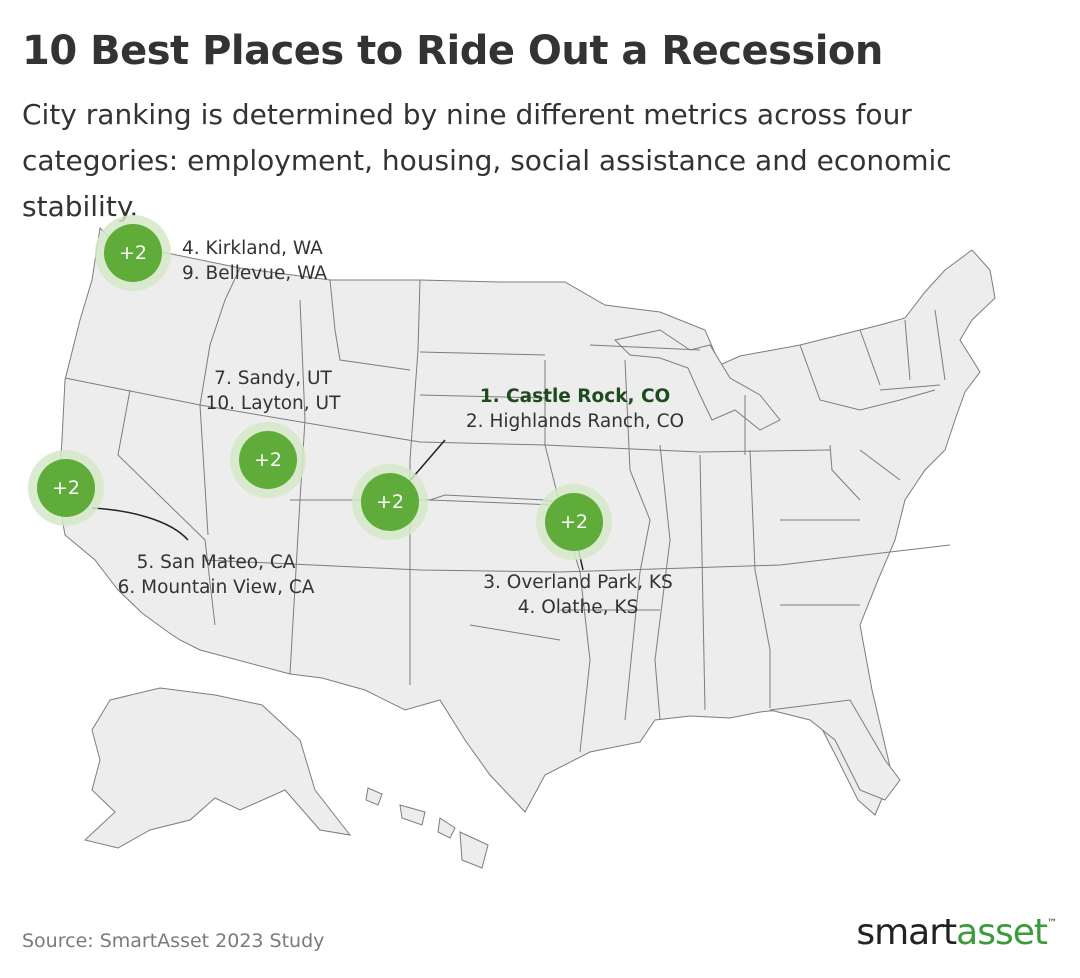 The height and width of the screenshot is (978, 1080). Describe the element at coordinates (216, 562) in the screenshot. I see `city-name: 5. San Mateo, CA` at that location.